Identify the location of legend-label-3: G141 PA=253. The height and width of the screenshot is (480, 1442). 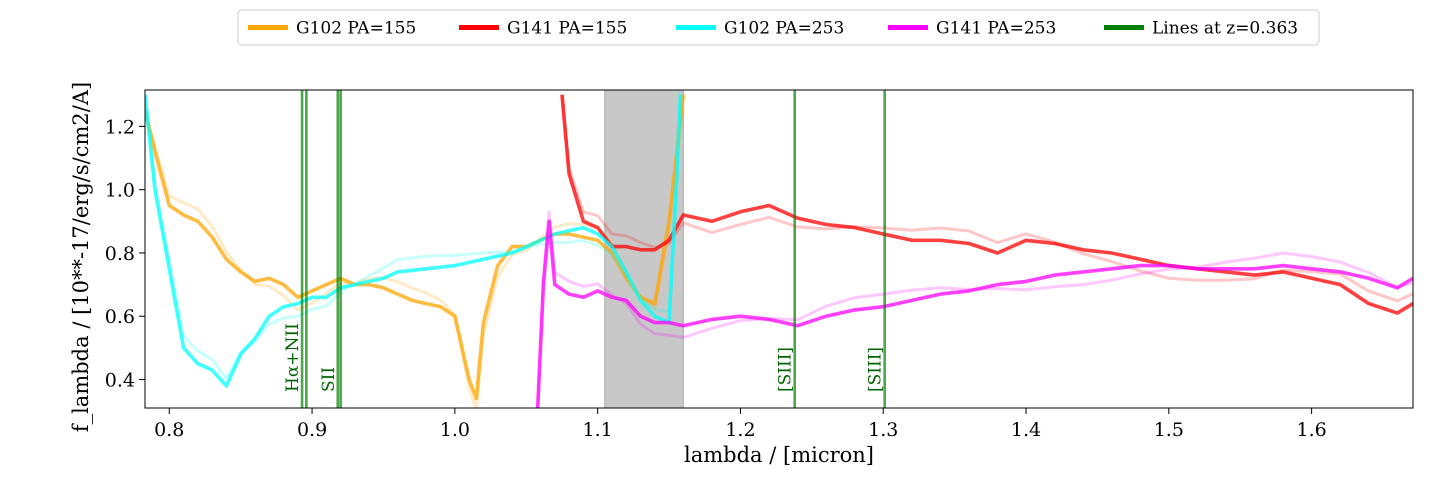
(996, 29).